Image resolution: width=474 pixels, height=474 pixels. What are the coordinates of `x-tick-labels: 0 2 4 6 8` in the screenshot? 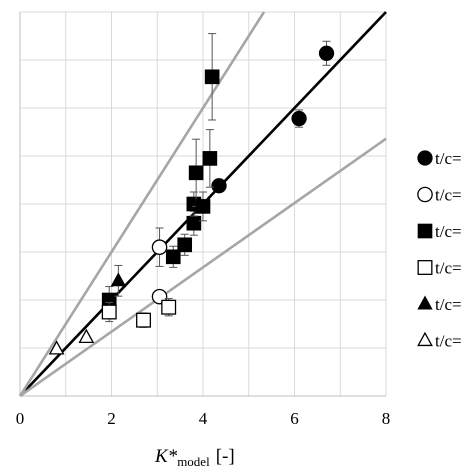 It's located at (203, 418).